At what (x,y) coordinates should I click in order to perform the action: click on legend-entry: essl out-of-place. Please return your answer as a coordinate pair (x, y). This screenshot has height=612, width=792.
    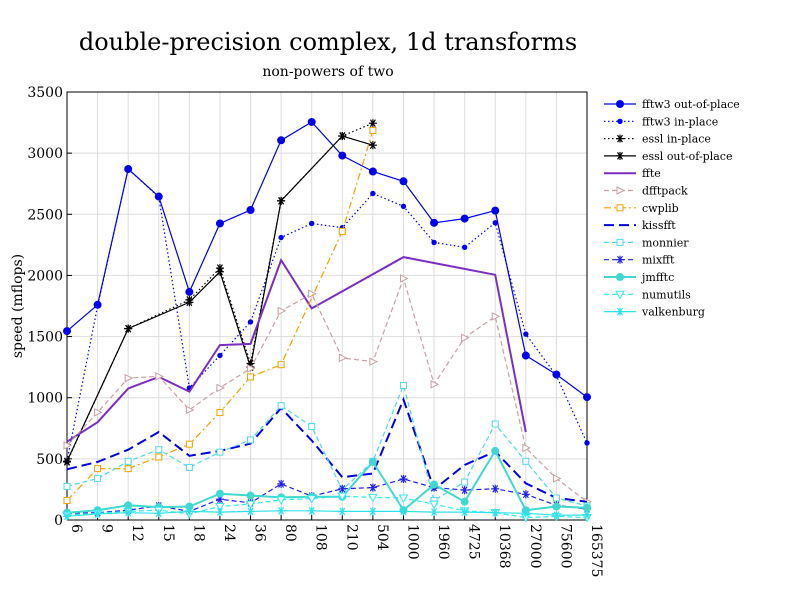
    Looking at the image, I should click on (668, 156).